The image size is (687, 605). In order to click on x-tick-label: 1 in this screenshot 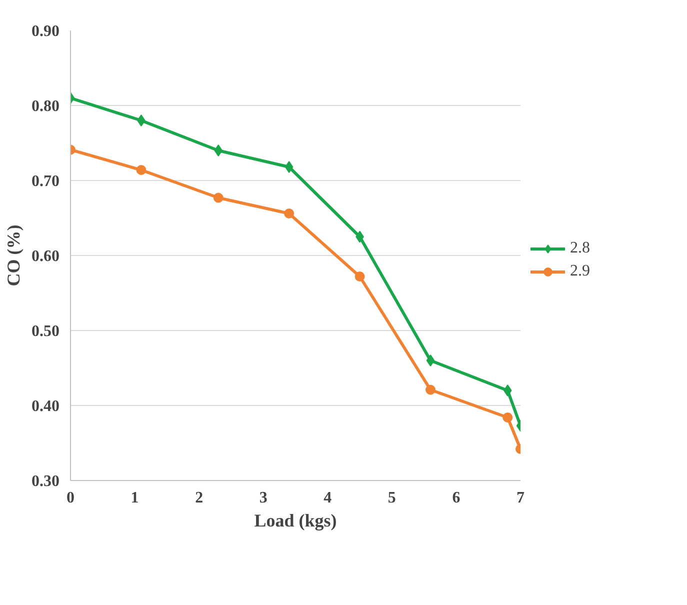, I will do `click(134, 498)`.